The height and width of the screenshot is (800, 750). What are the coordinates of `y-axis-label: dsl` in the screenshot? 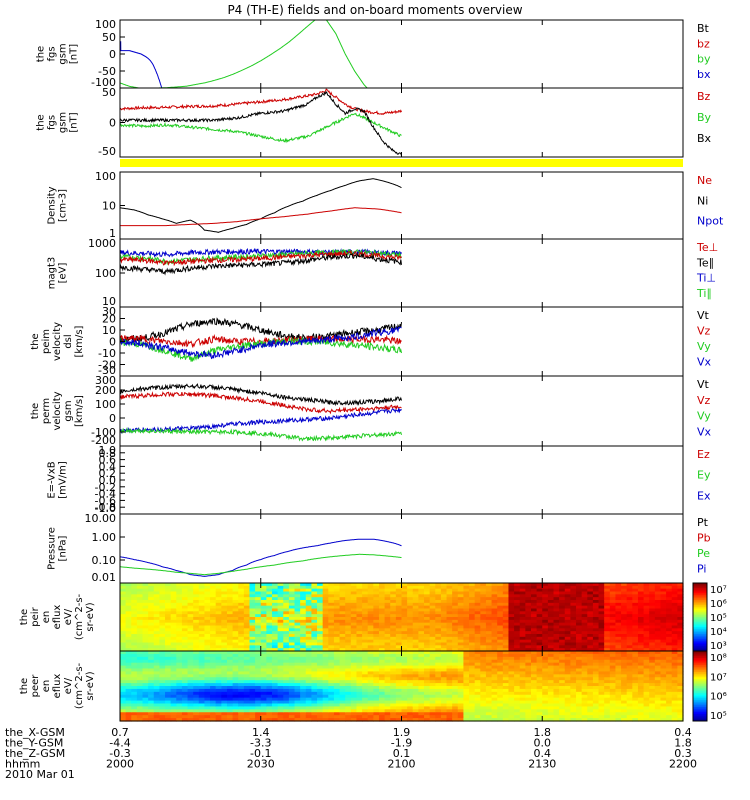 It's located at (68, 341).